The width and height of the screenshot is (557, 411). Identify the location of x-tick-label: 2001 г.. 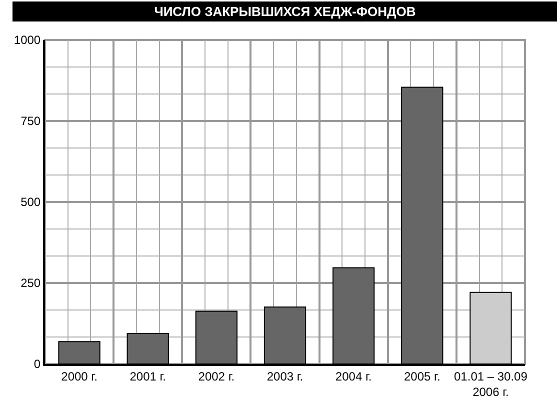
(148, 376).